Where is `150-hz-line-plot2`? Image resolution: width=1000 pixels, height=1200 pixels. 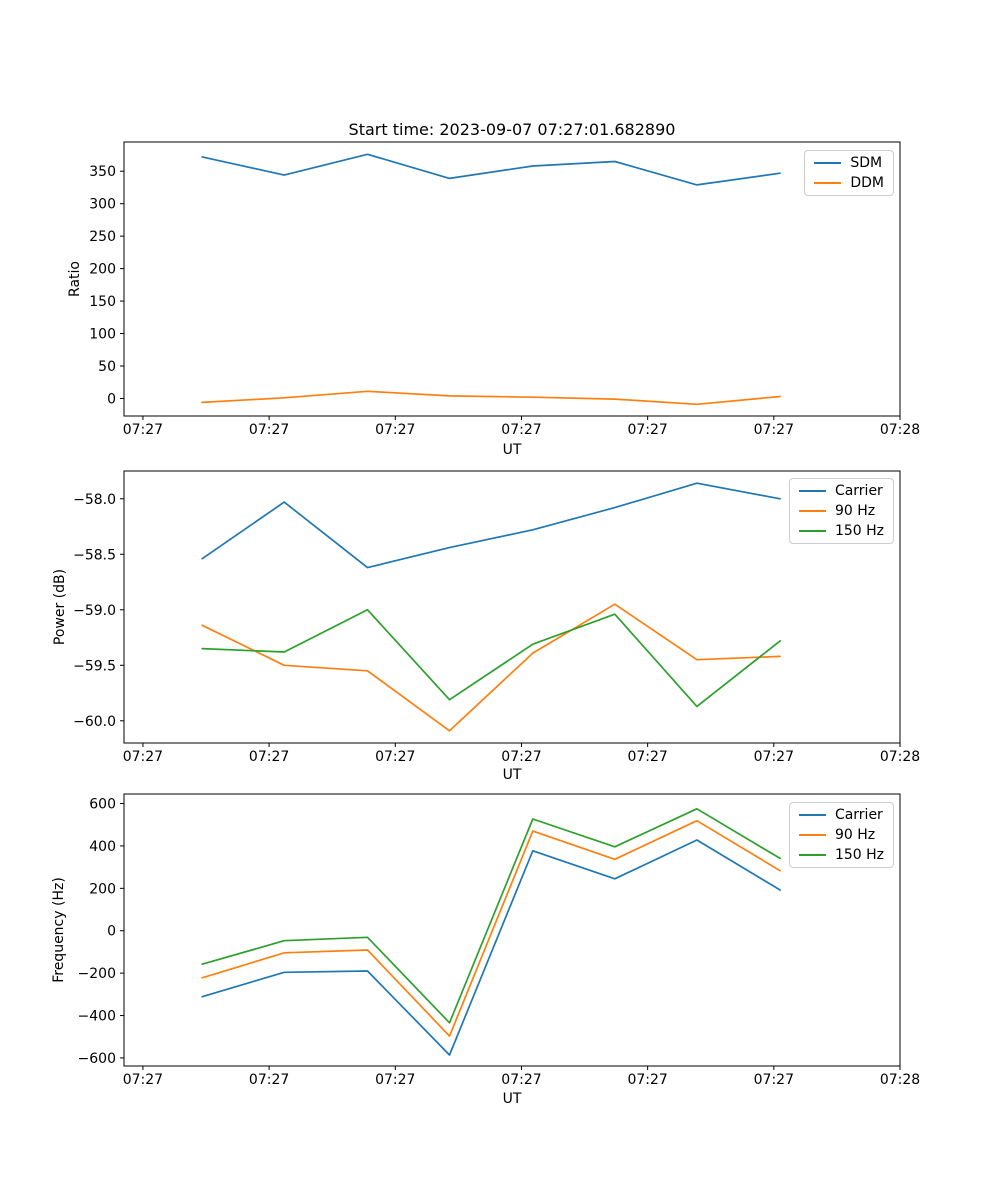 150-hz-line-plot2 is located at coordinates (491, 915).